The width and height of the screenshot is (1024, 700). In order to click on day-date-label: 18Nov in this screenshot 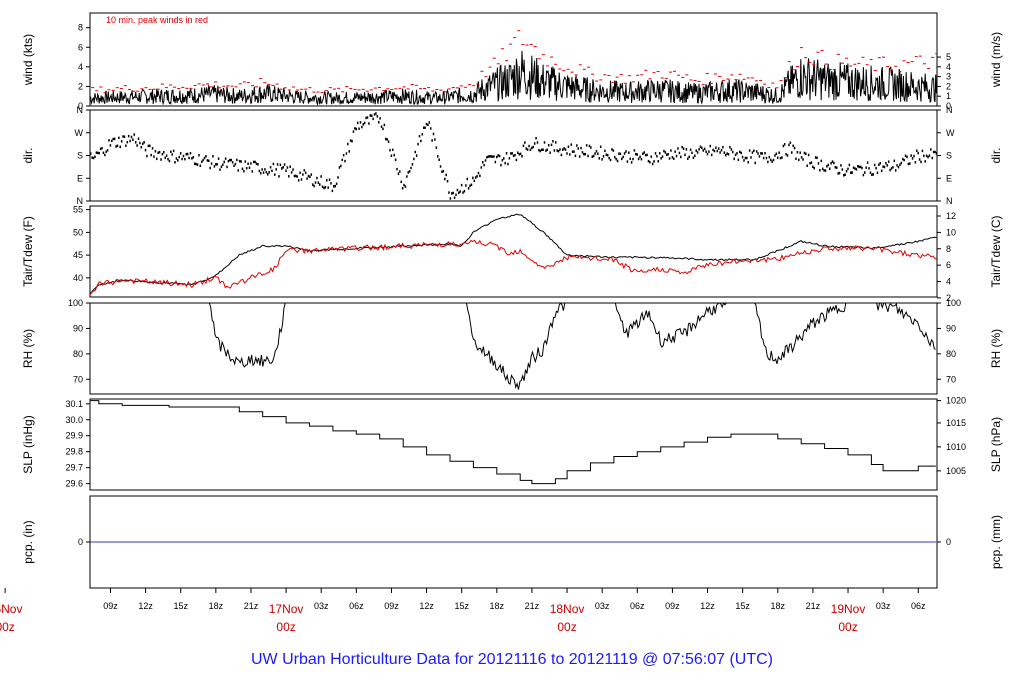, I will do `click(567, 609)`.